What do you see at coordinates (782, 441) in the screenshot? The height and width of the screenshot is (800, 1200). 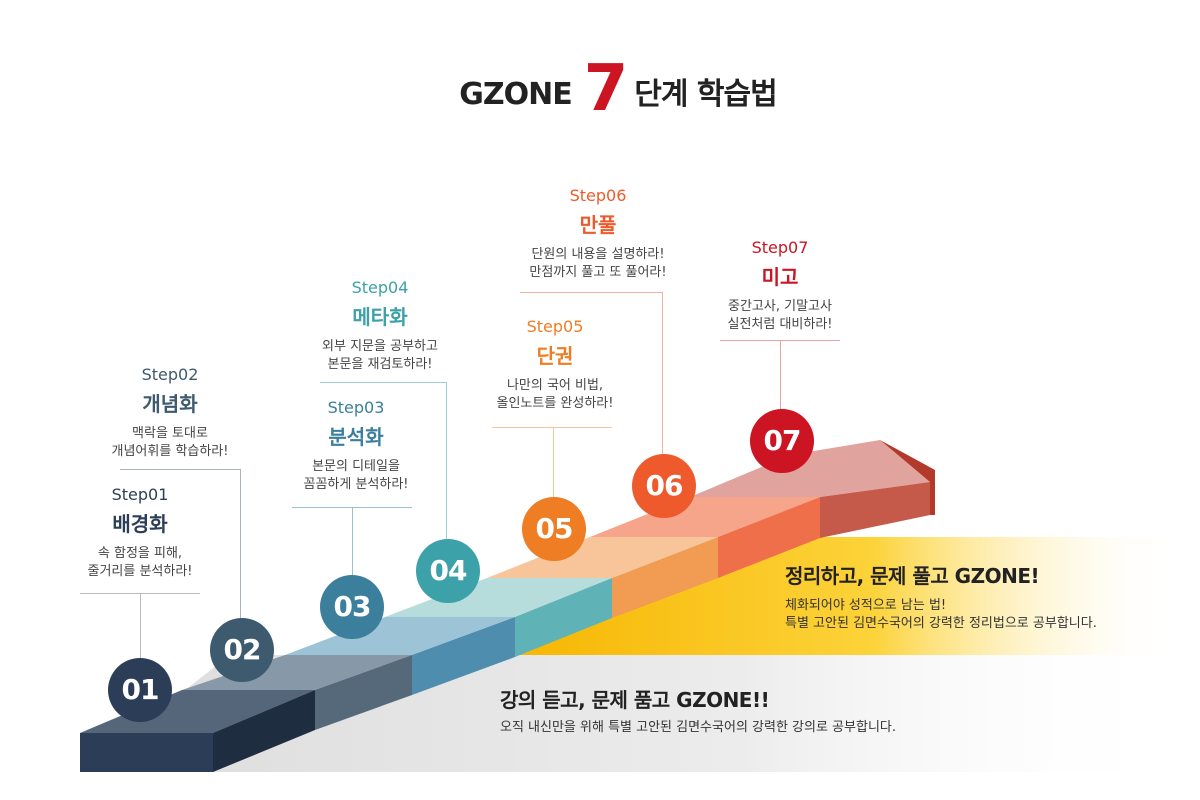 I see `step-circle-07: 07` at bounding box center [782, 441].